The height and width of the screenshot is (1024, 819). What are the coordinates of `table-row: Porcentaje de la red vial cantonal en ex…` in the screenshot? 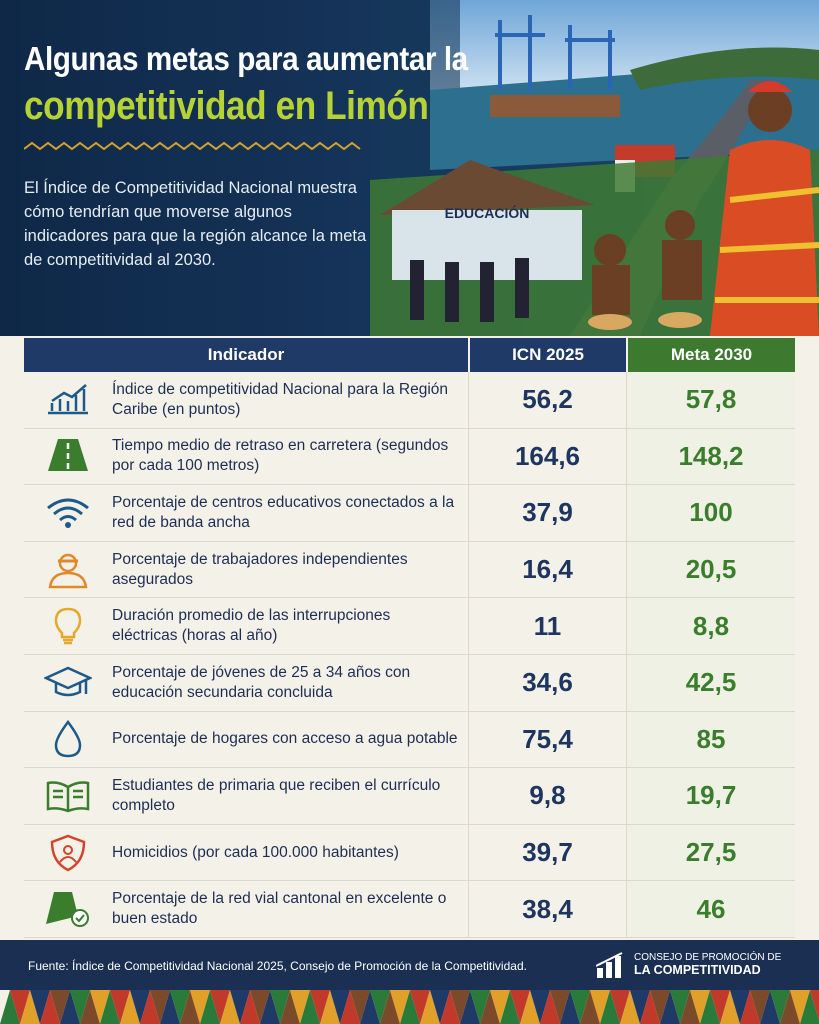 It's located at (409, 909).